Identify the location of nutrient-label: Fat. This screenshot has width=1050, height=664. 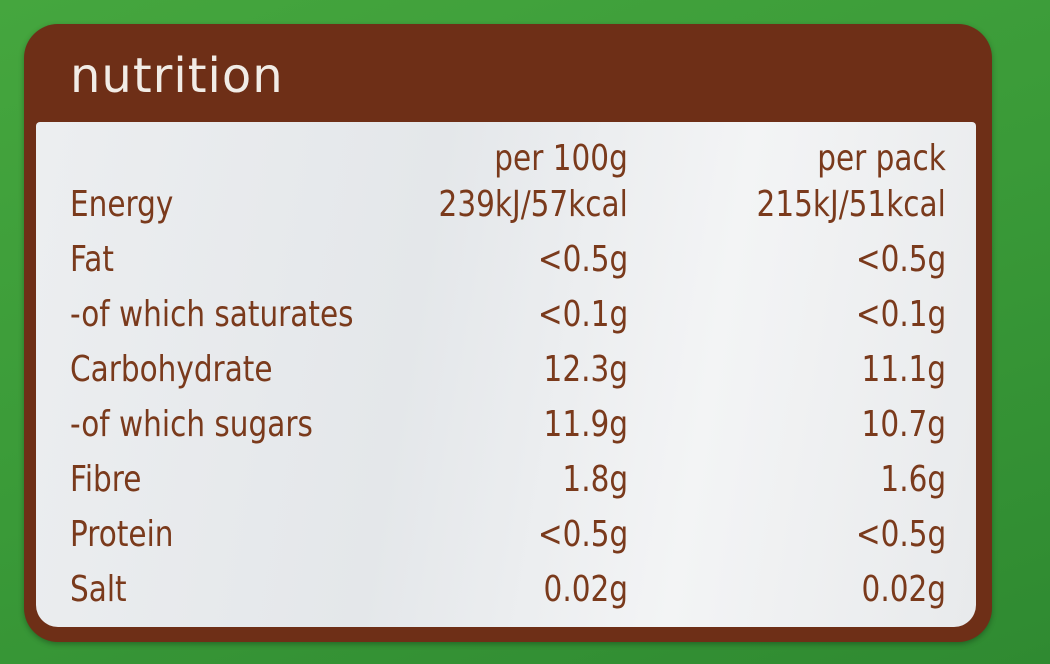
(92, 259).